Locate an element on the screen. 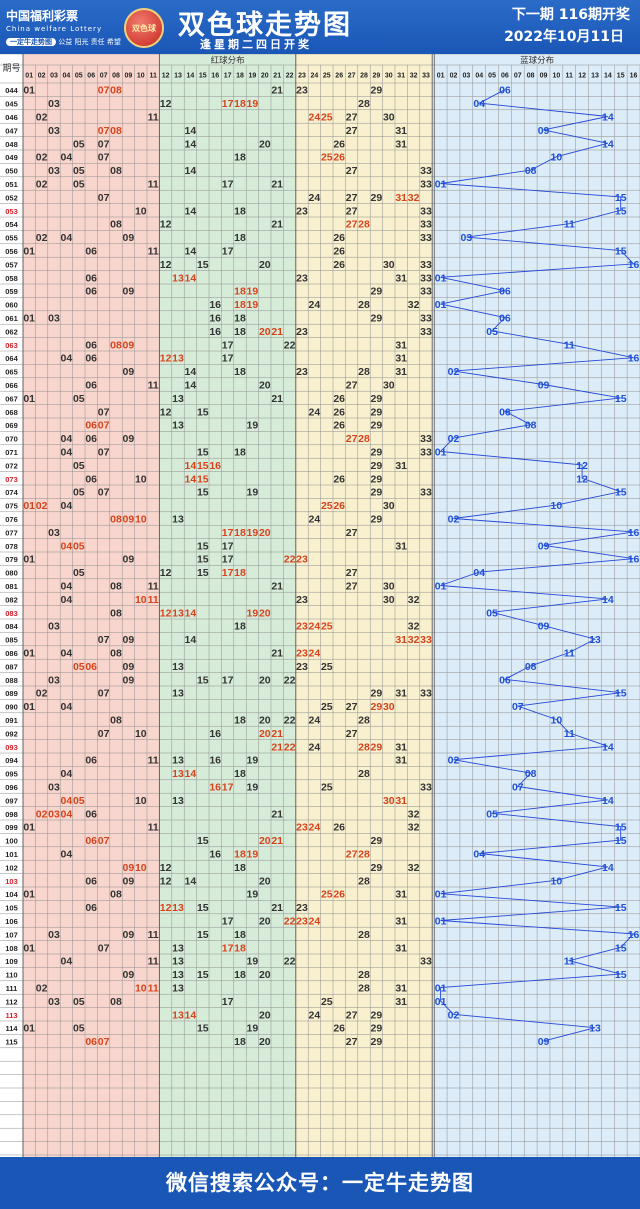 This screenshot has width=640, height=1209. issue-label: 045 is located at coordinates (11, 104).